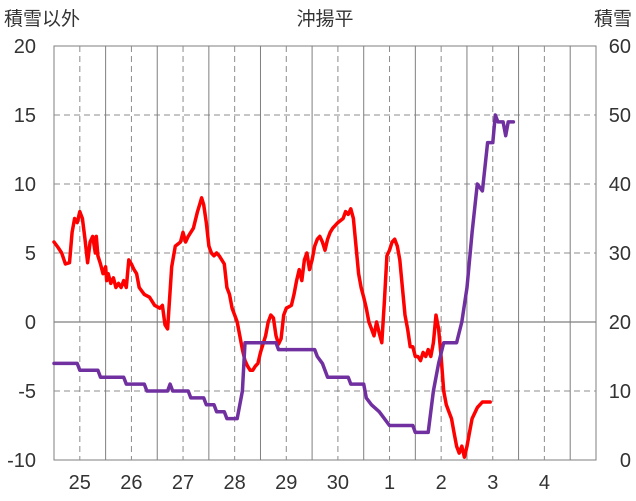 The width and height of the screenshot is (636, 501). I want to click on x-tick-label: 27, so click(183, 483).